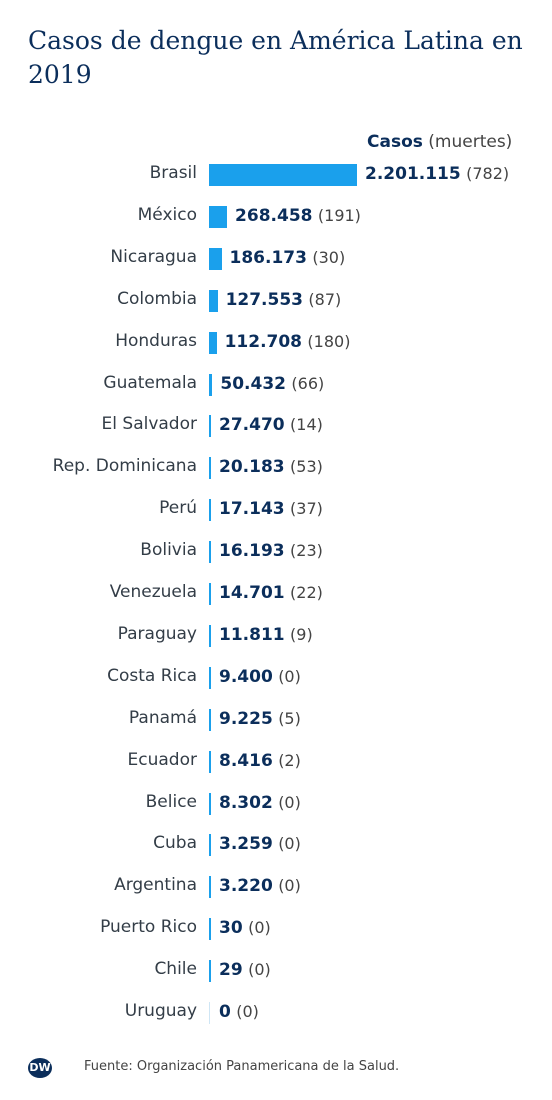 Image resolution: width=552 pixels, height=1100 pixels. What do you see at coordinates (231, 928) in the screenshot?
I see `cases-value: 30` at bounding box center [231, 928].